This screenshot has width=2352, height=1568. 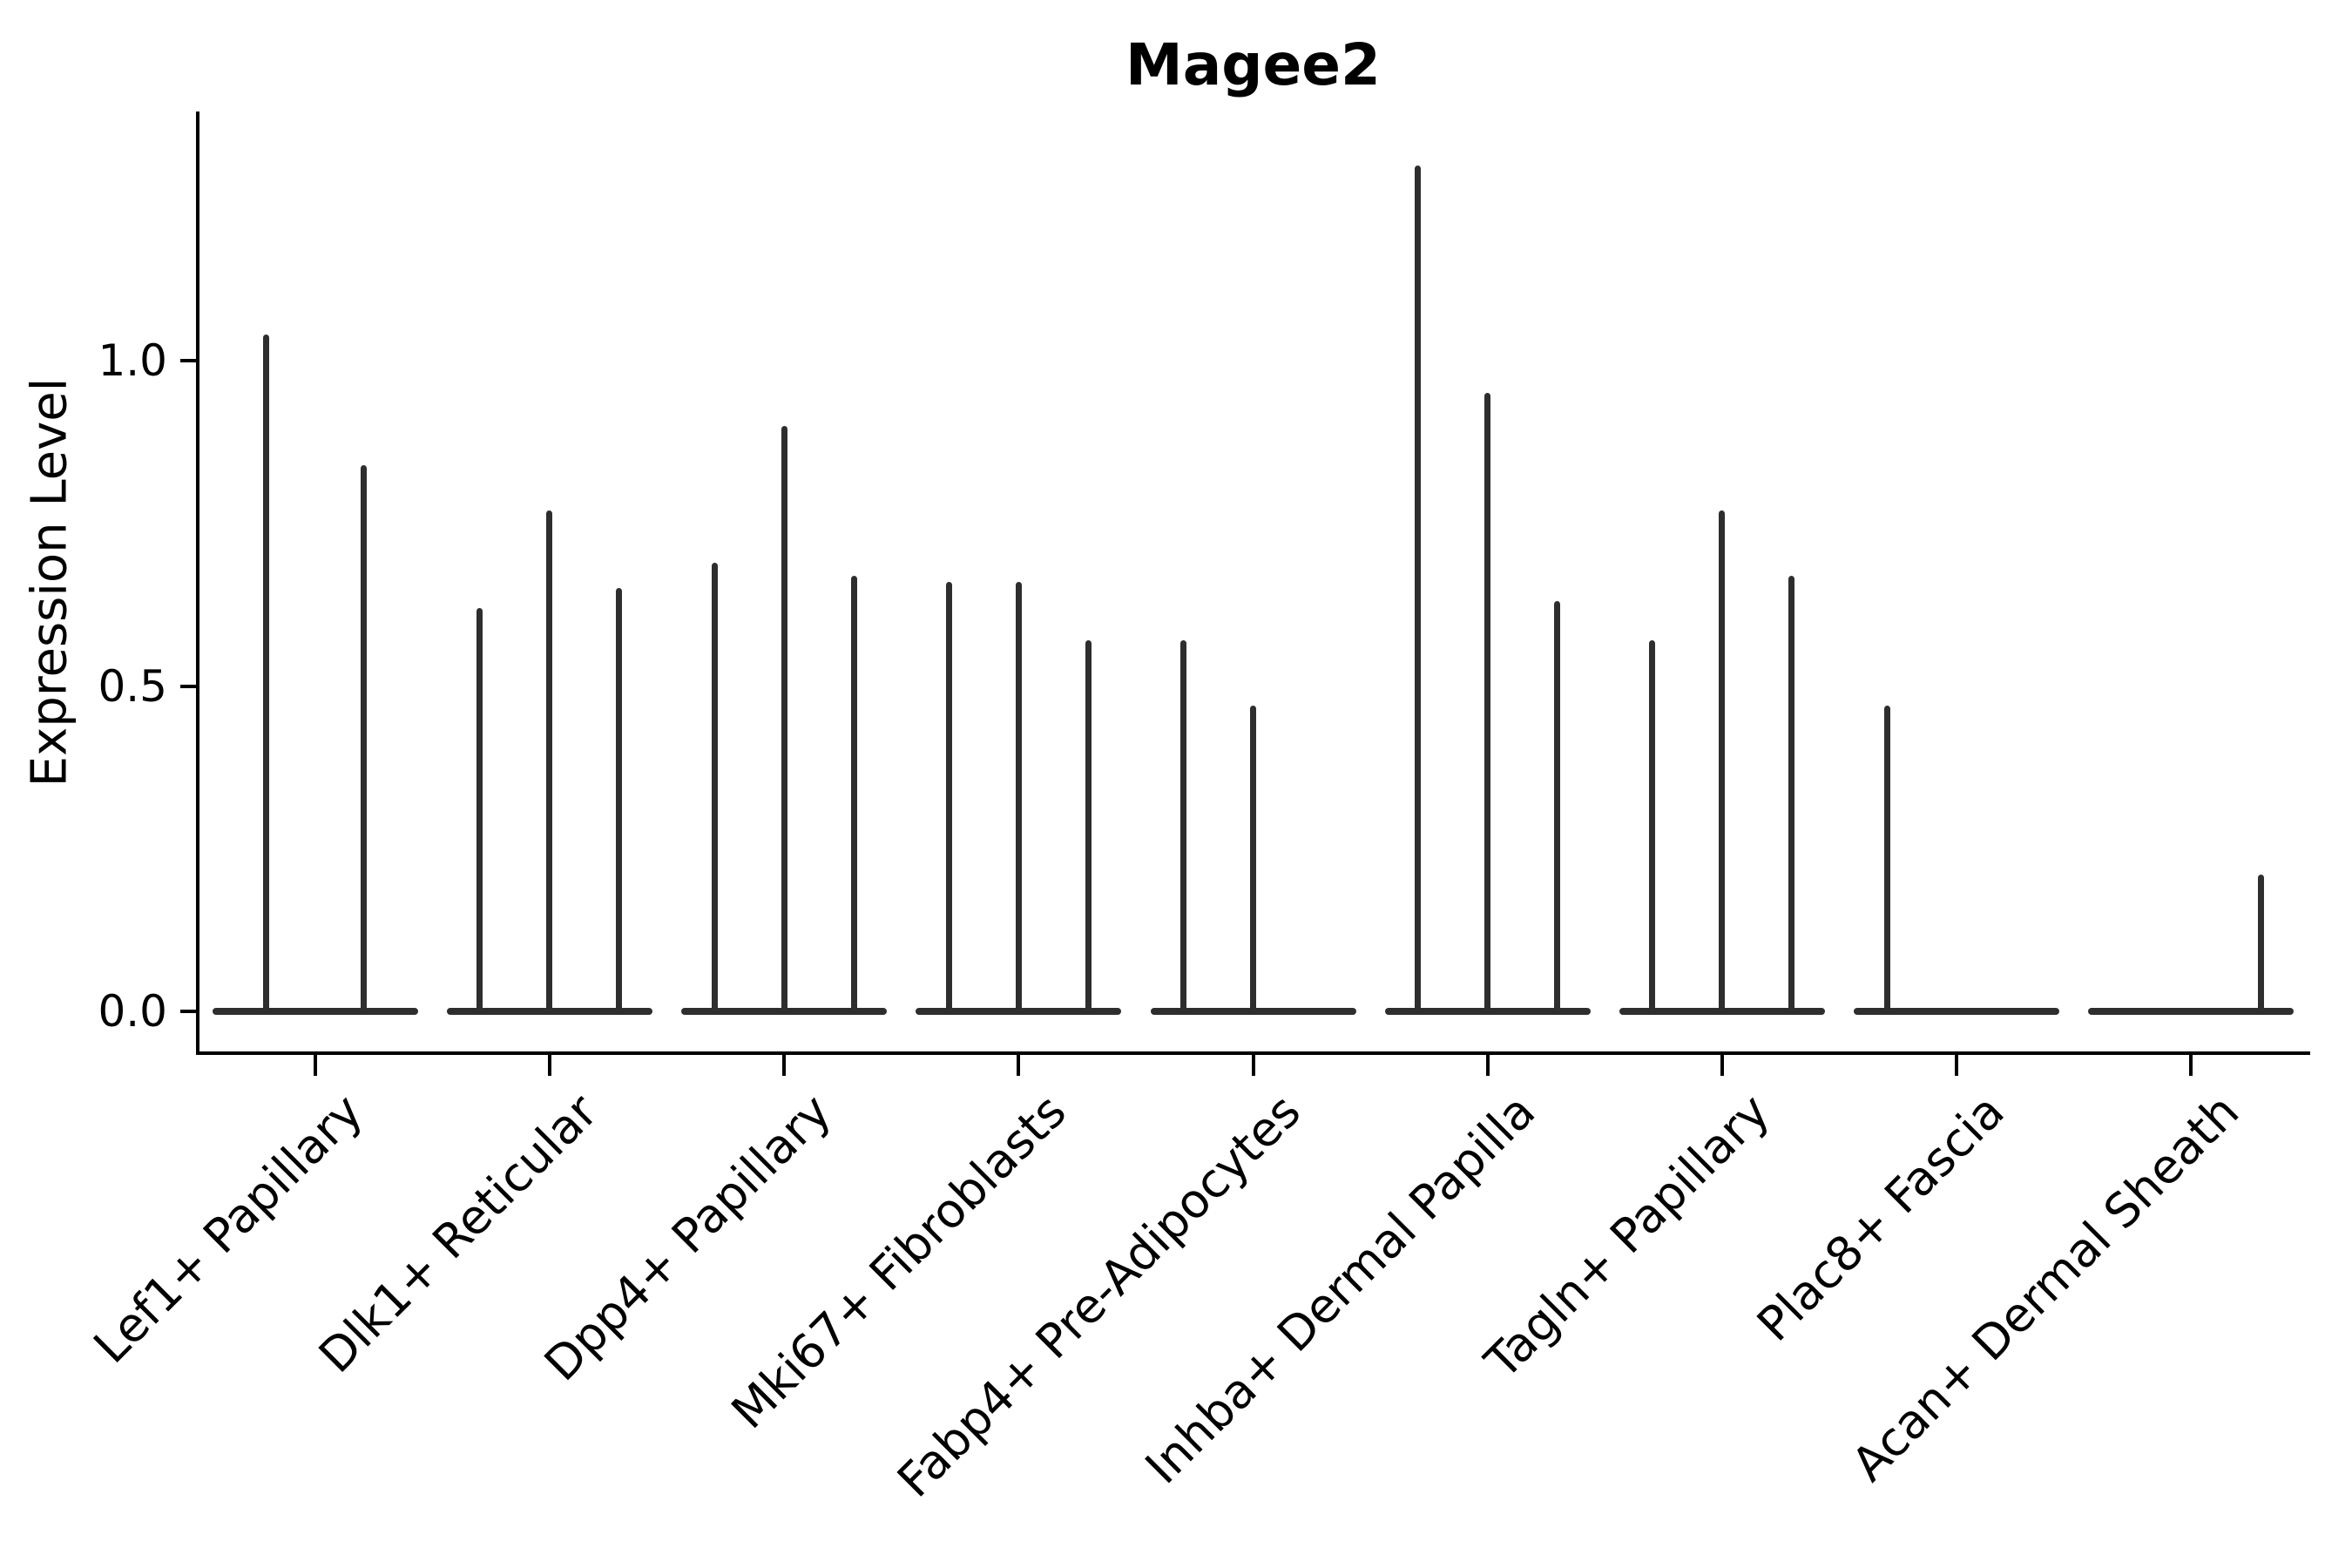 What do you see at coordinates (132, 361) in the screenshot?
I see `y-tick-label: 1.0` at bounding box center [132, 361].